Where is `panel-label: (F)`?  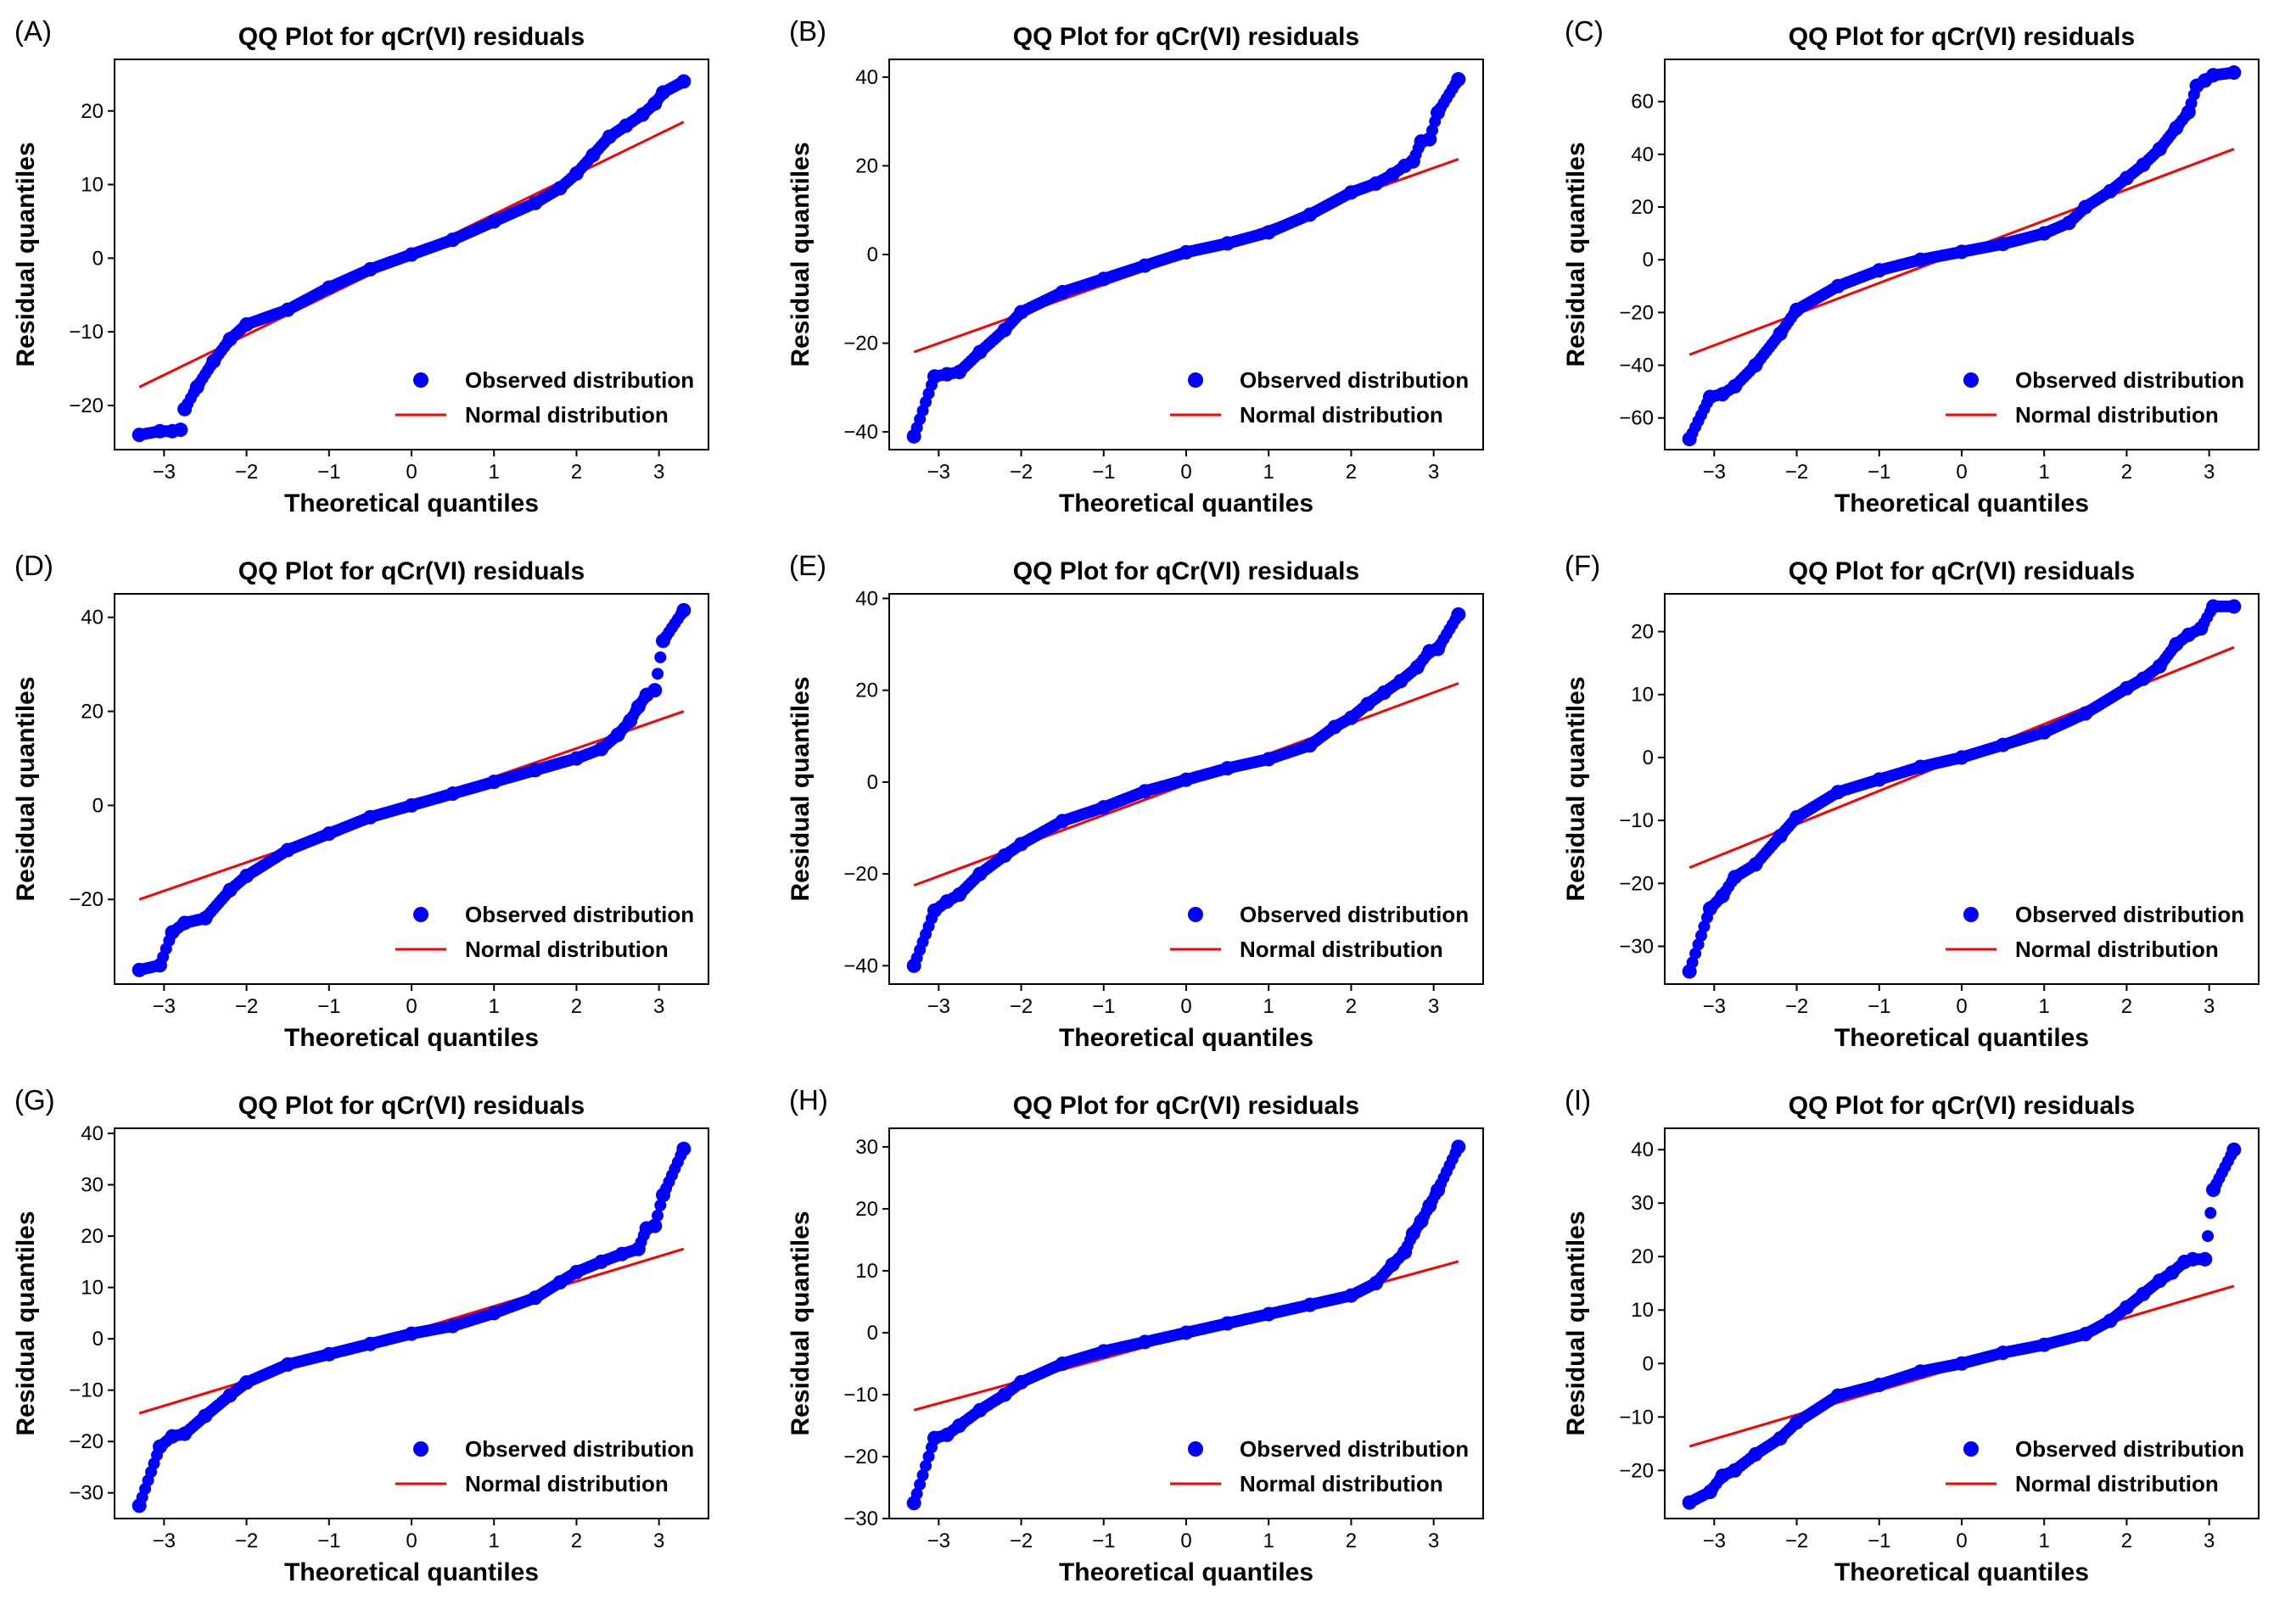
panel-label: (F) is located at coordinates (1582, 565).